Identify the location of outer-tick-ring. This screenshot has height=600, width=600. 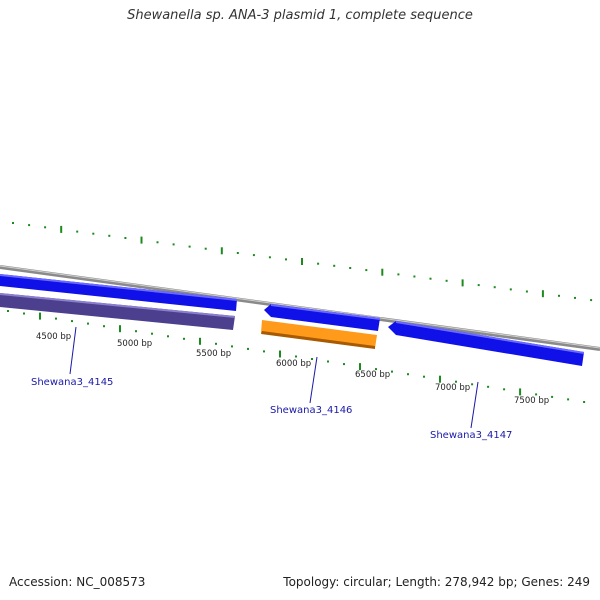
(302, 262).